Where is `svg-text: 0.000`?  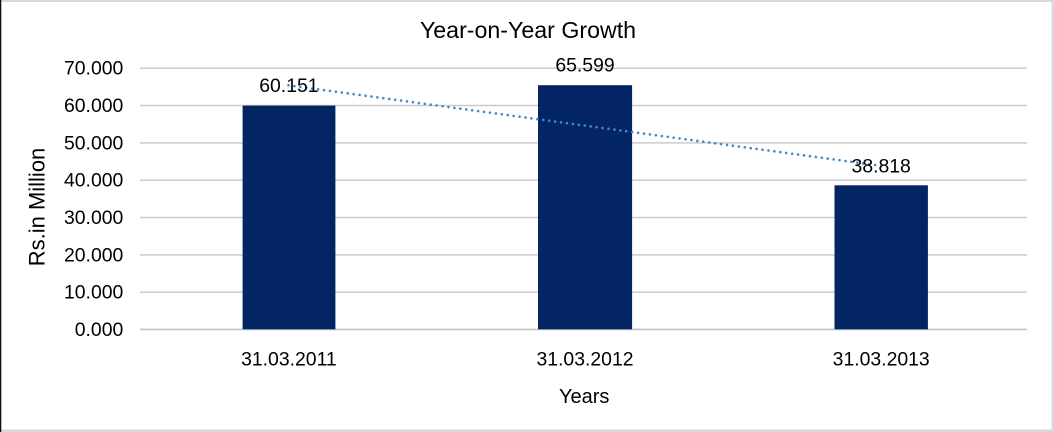 svg-text: 0.000 is located at coordinates (99, 330).